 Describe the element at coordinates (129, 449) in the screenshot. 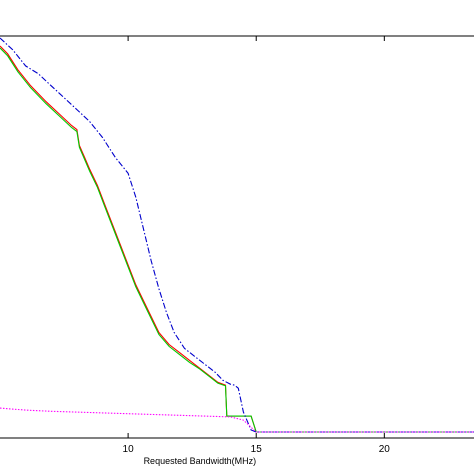

I see `x-tick-label-10: 10` at that location.